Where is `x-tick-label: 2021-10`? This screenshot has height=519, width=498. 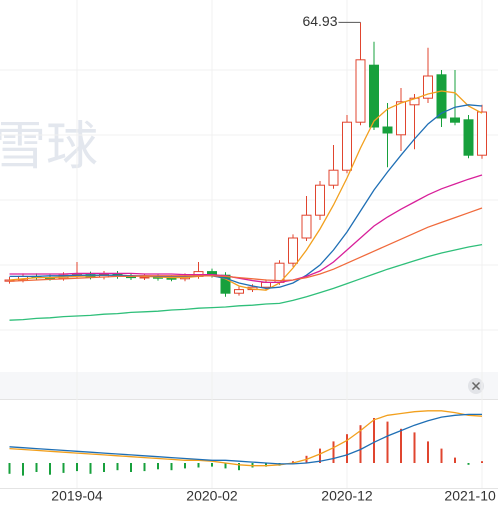 x-tick-label: 2021-10 is located at coordinates (470, 496).